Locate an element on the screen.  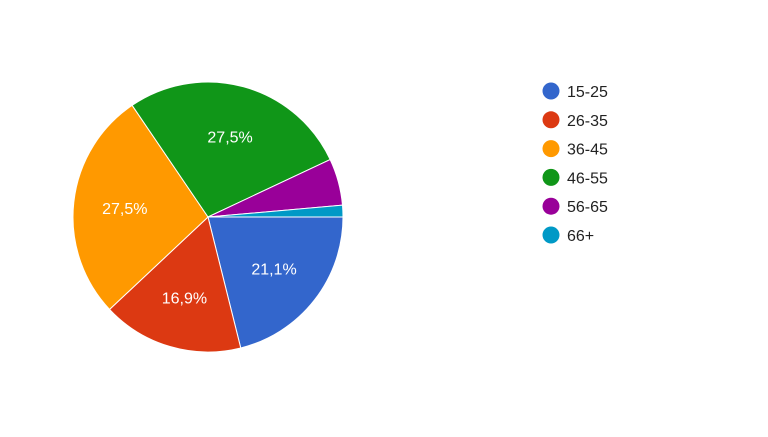
pie-slice-66plus is located at coordinates (275, 211).